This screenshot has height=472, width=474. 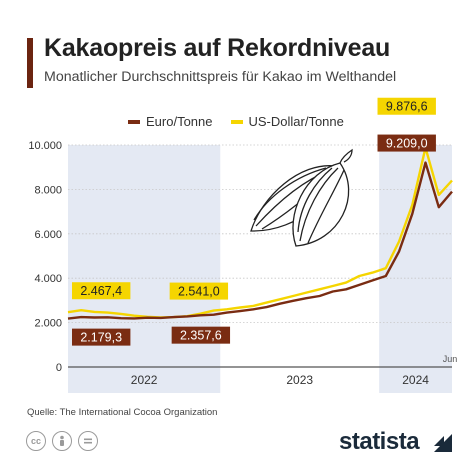 What do you see at coordinates (301, 197) in the screenshot?
I see `cocoa-pod-icon` at bounding box center [301, 197].